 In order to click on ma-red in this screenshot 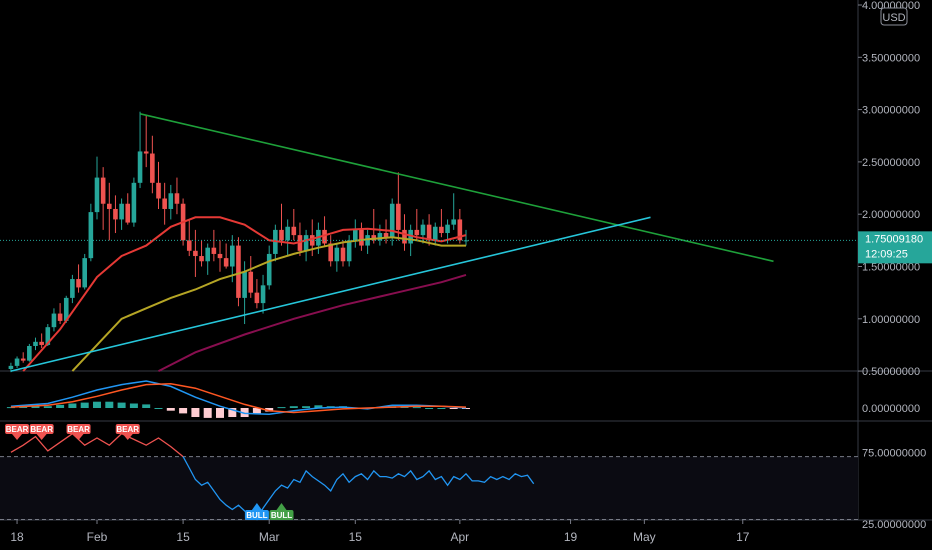, I will do `click(244, 294)`.